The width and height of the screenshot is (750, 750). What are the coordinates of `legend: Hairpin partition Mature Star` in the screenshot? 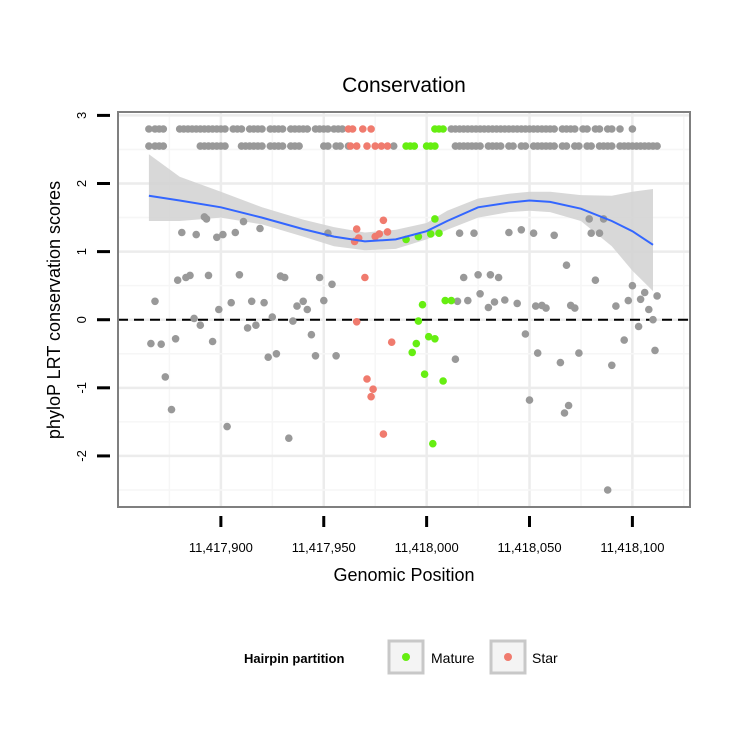 It's located at (401, 657).